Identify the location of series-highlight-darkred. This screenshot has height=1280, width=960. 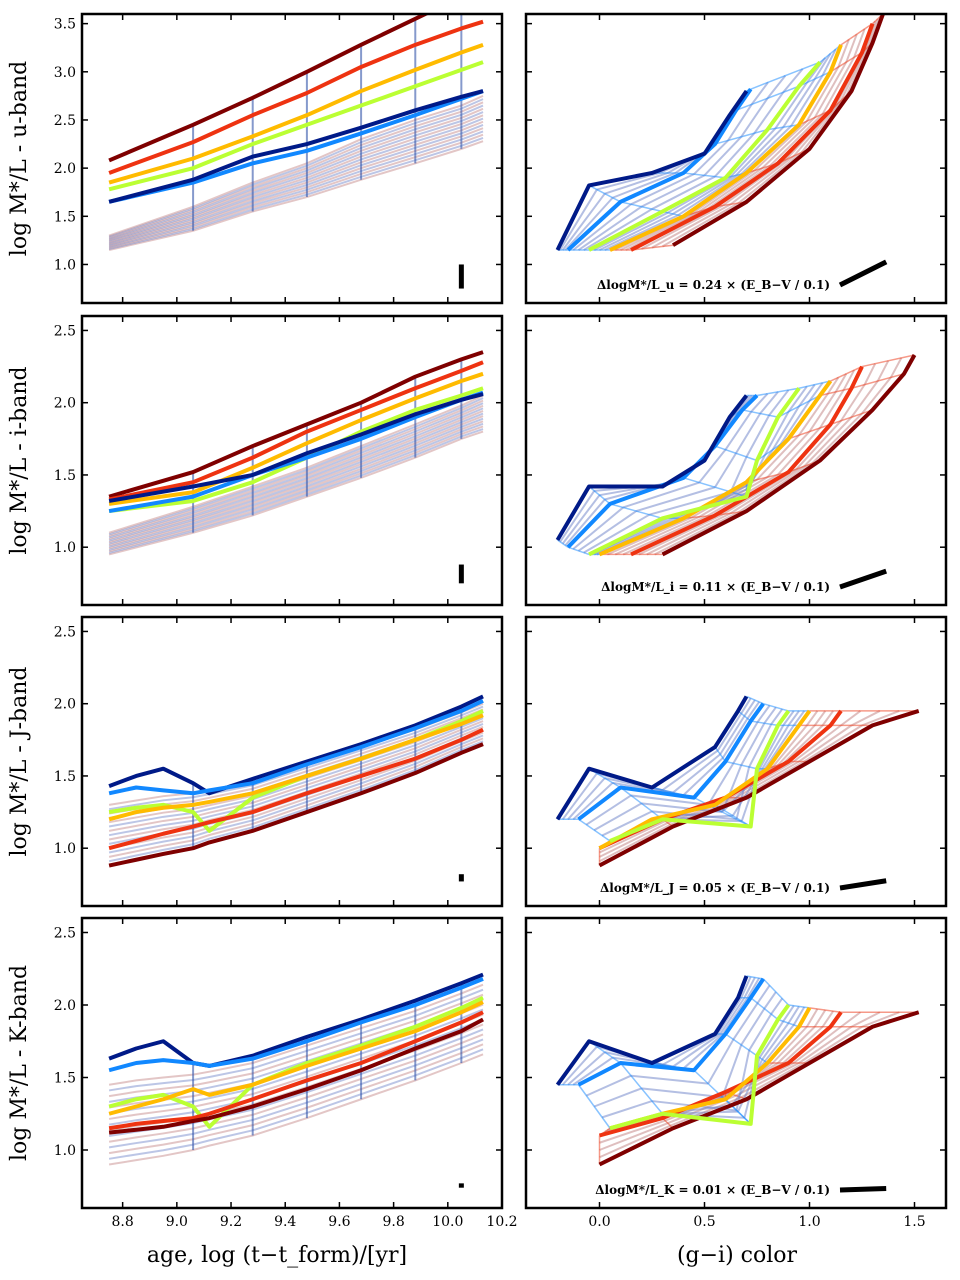
(296, 424).